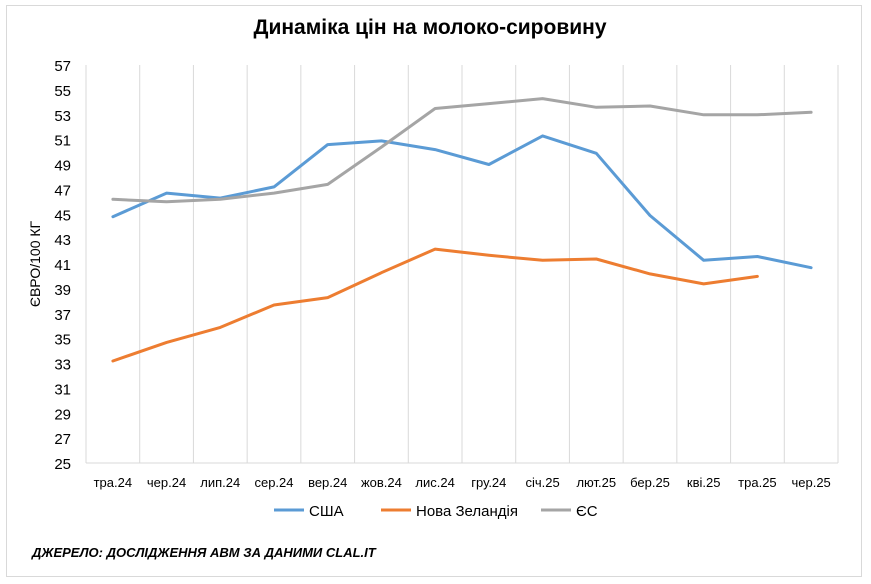  Describe the element at coordinates (62, 190) in the screenshot. I see `y-tick-label: 47` at that location.